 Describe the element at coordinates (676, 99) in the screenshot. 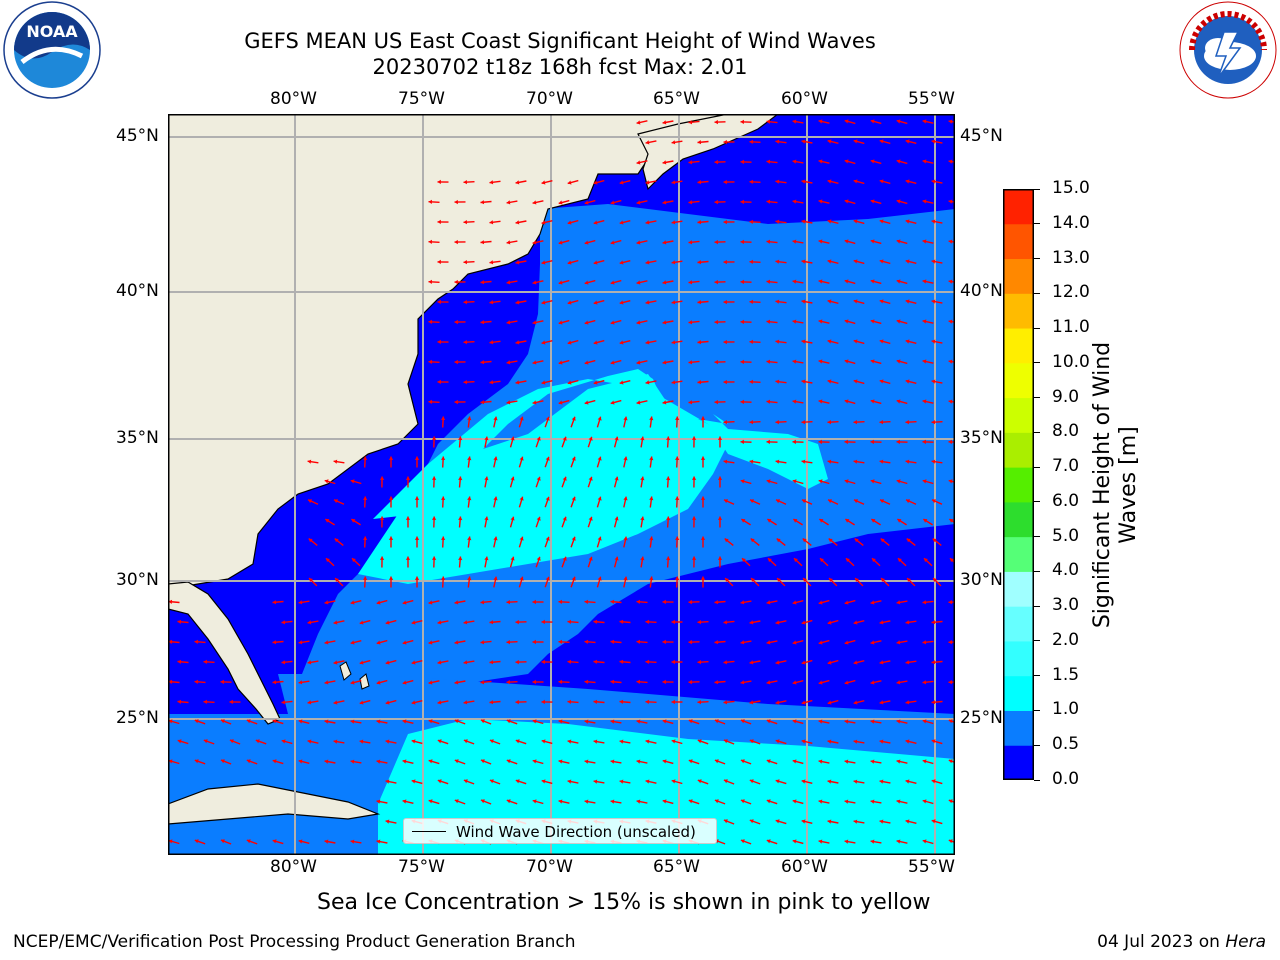

I see `lon-label-top-65w: 65°W` at that location.